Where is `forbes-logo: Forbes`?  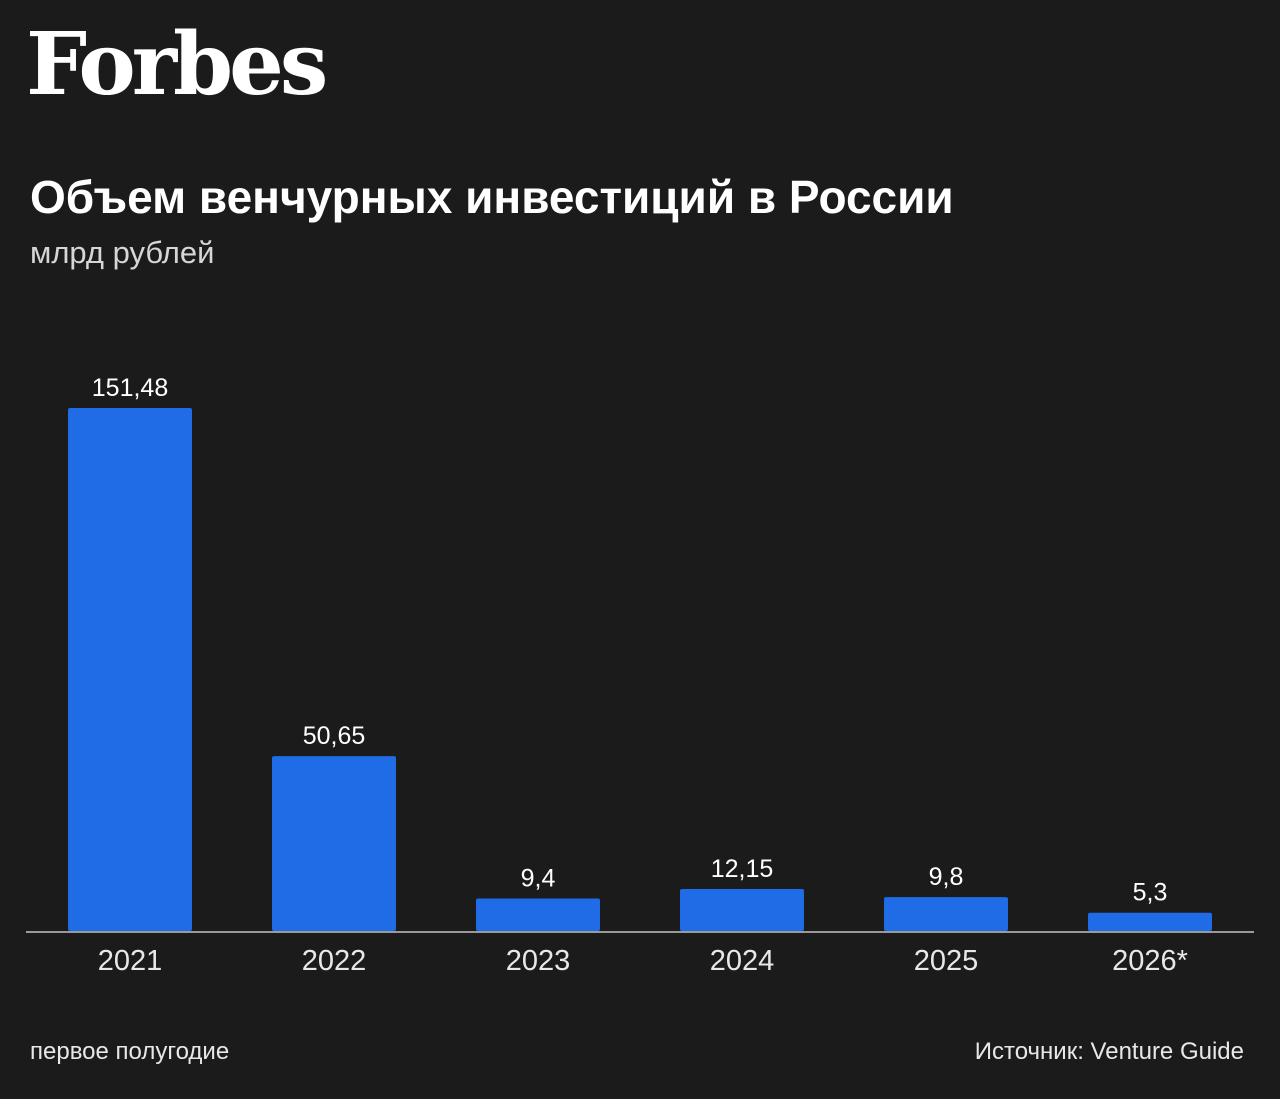 forbes-logo: Forbes is located at coordinates (177, 64).